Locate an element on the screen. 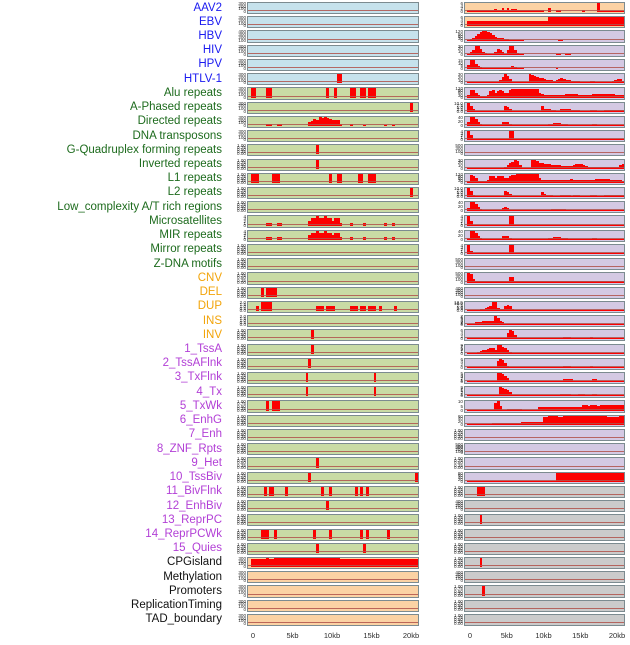 This screenshot has height=645, width=630. y-tick-label: 5 is located at coordinates (461, 319).